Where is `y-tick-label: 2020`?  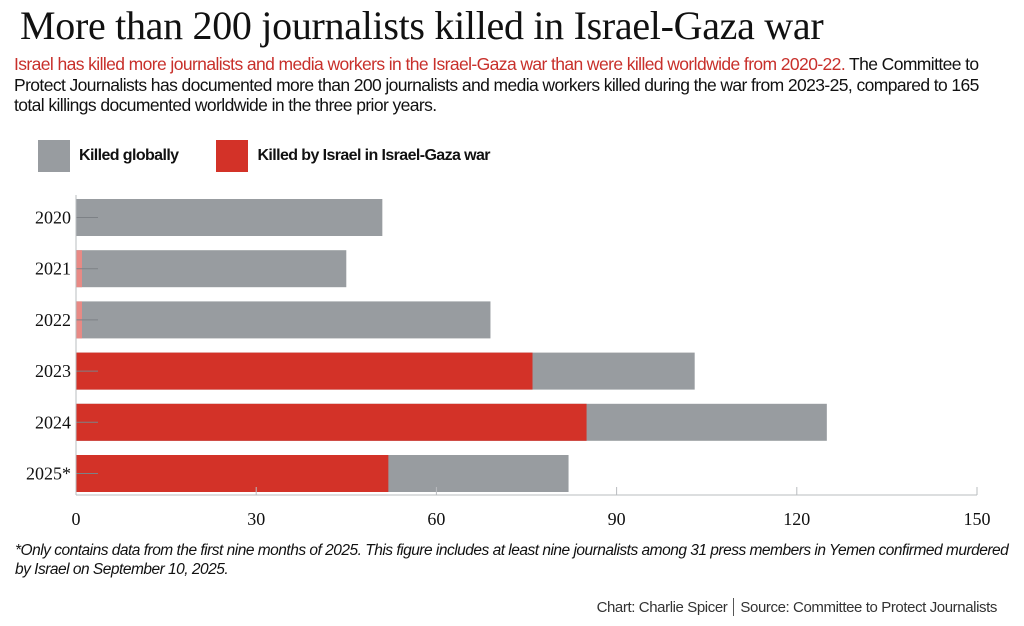
y-tick-label: 2020 is located at coordinates (53, 218).